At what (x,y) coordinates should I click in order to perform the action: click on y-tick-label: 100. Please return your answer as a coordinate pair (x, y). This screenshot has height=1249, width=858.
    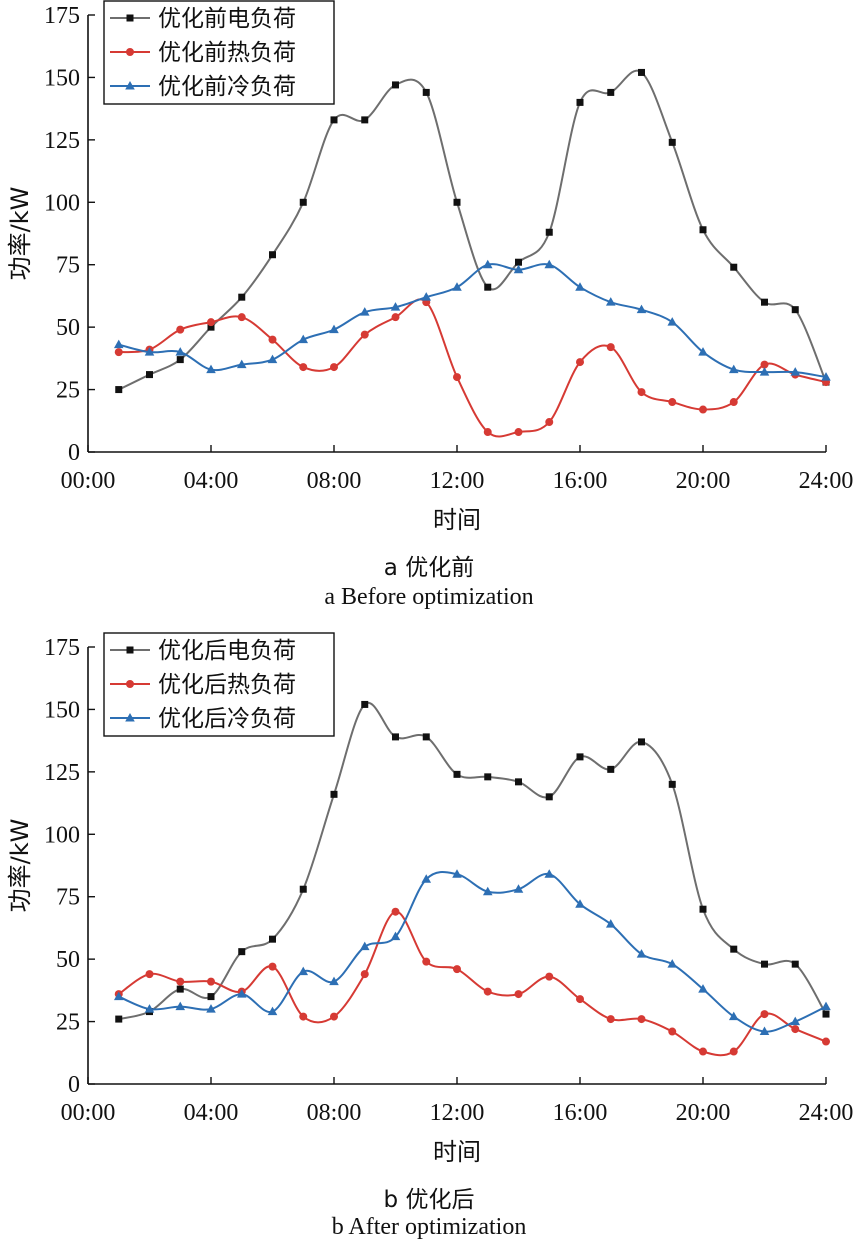
    Looking at the image, I should click on (62, 203).